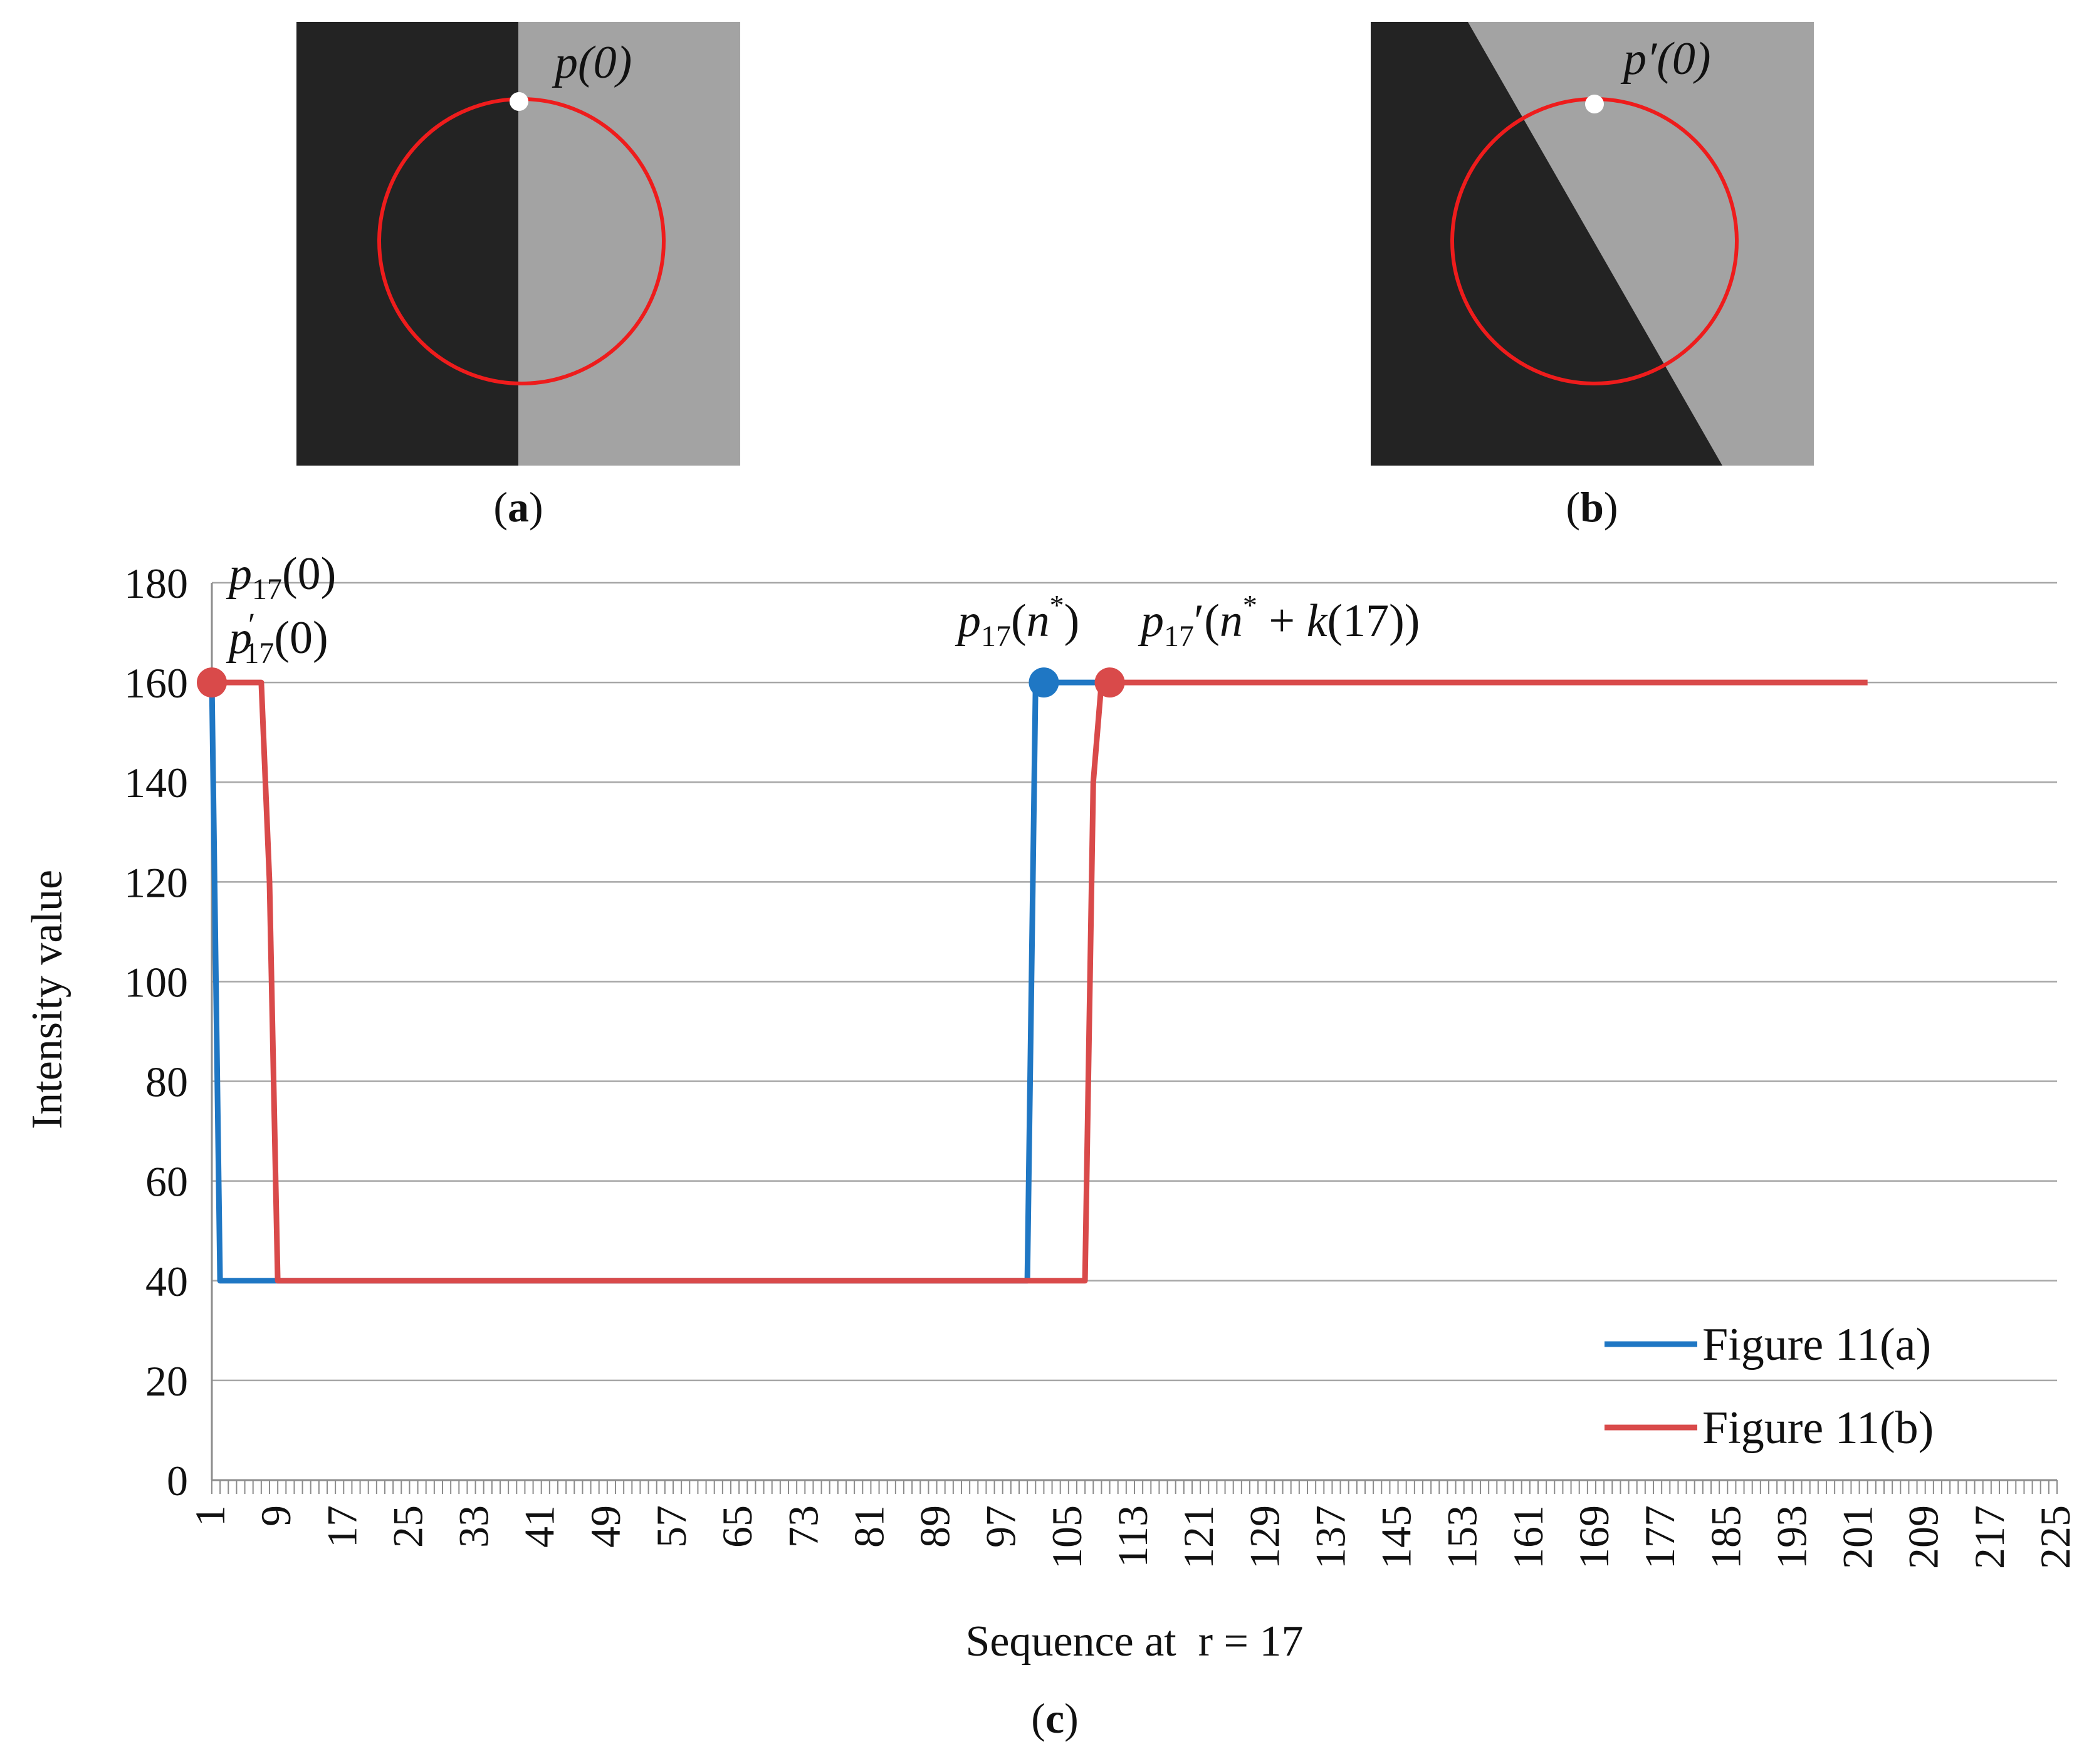 The width and height of the screenshot is (2089, 1764). Describe the element at coordinates (341, 1526) in the screenshot. I see `x-tick-label: 17` at that location.